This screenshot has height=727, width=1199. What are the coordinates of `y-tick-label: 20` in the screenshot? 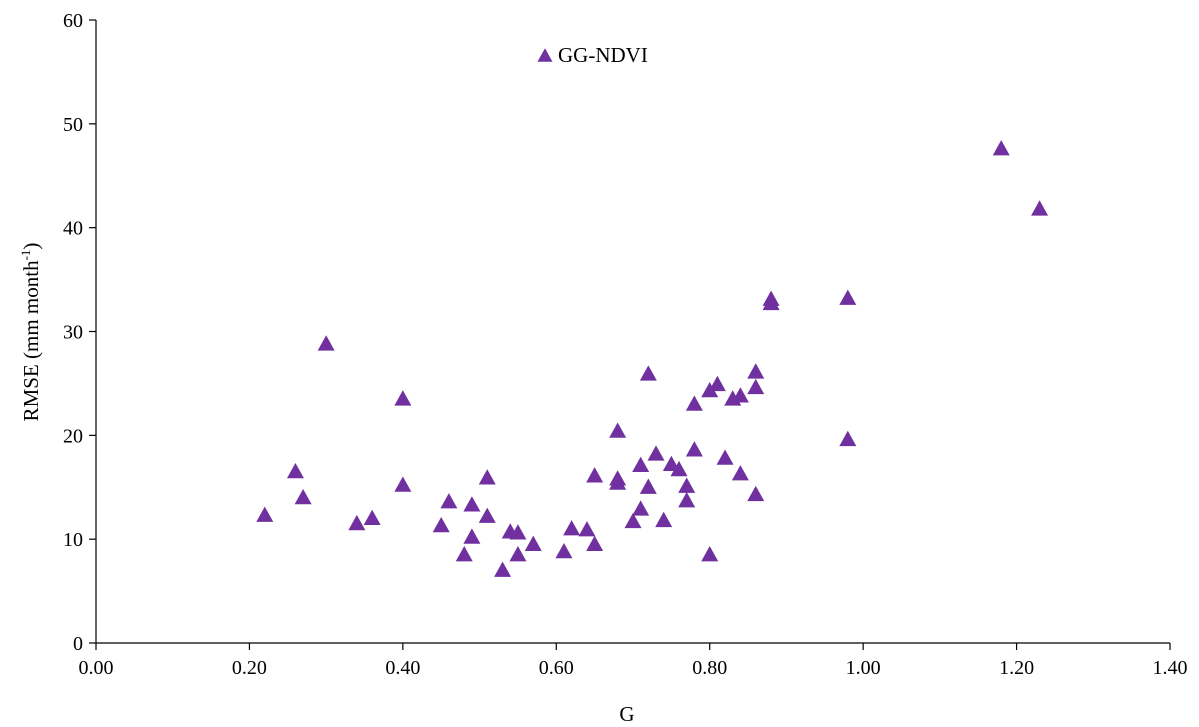 It's located at (73, 436).